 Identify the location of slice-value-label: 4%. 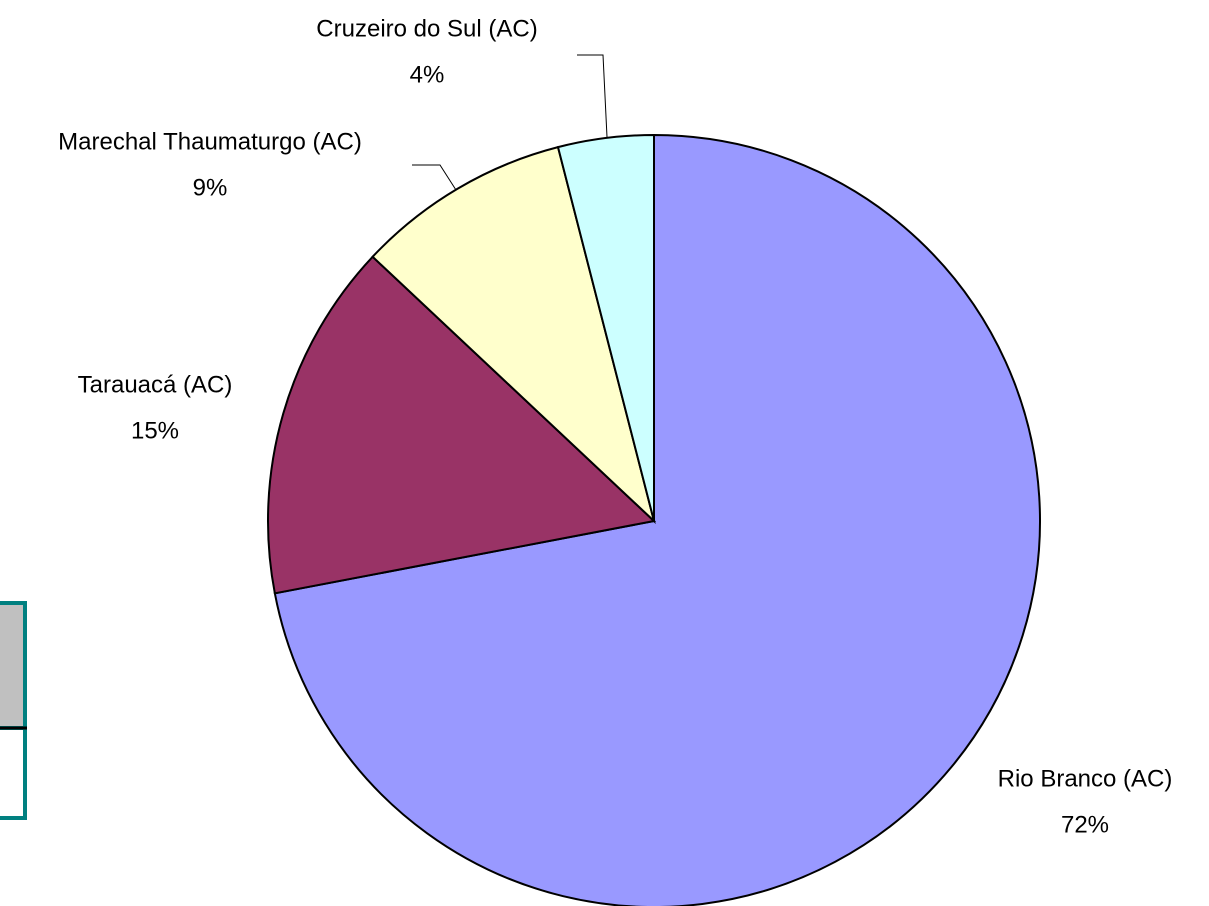
(427, 74).